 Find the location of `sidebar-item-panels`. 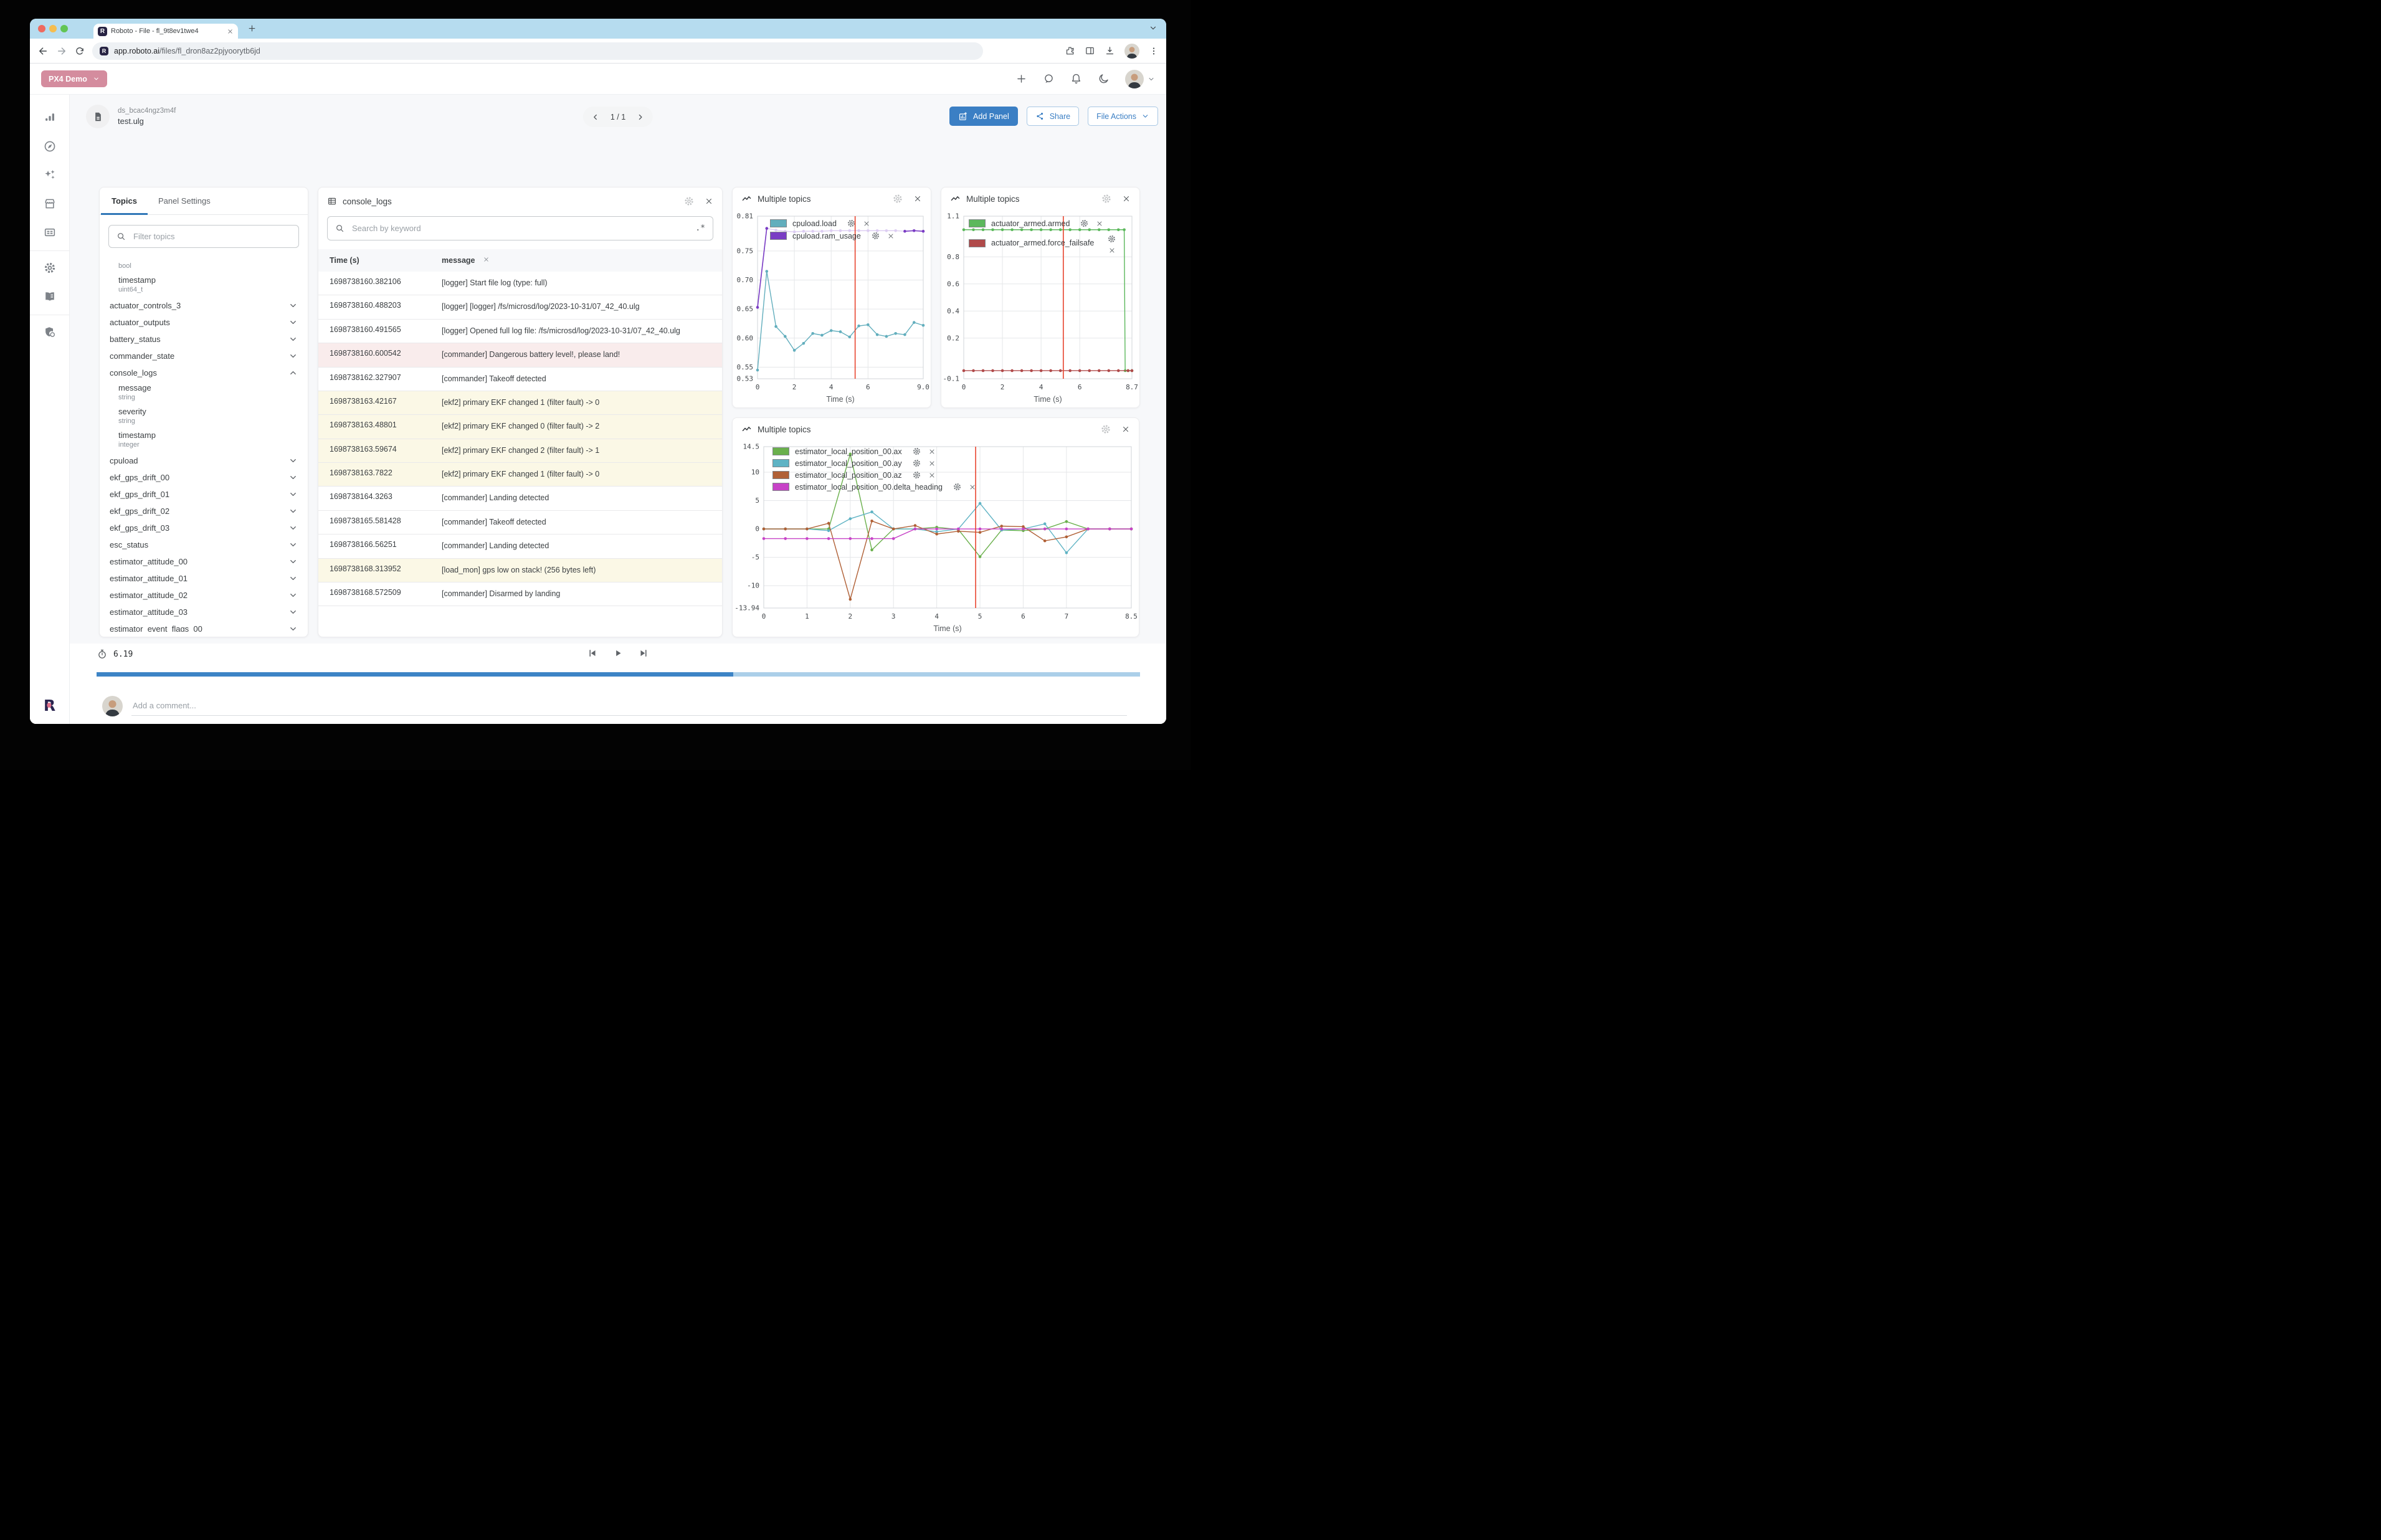

sidebar-item-panels is located at coordinates (50, 232).